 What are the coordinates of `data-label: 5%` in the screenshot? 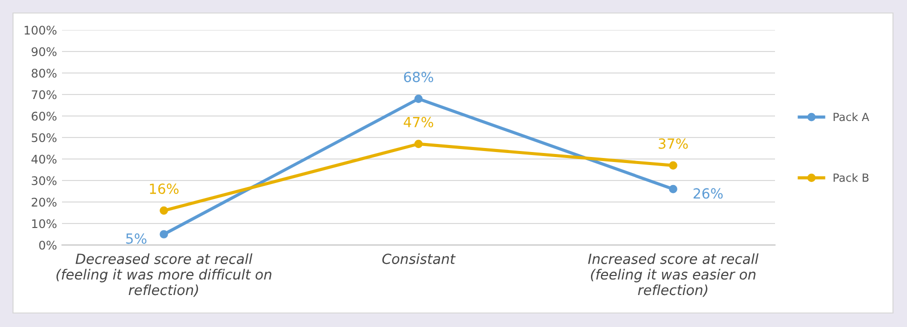 It's located at (136, 238).